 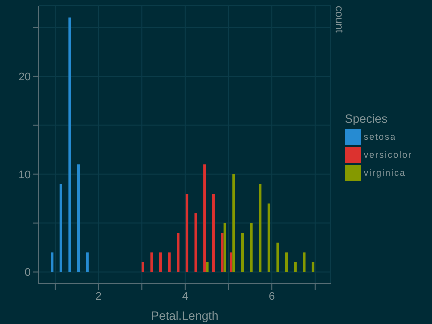 What do you see at coordinates (339, 19) in the screenshot?
I see `y-axis-title: count` at bounding box center [339, 19].